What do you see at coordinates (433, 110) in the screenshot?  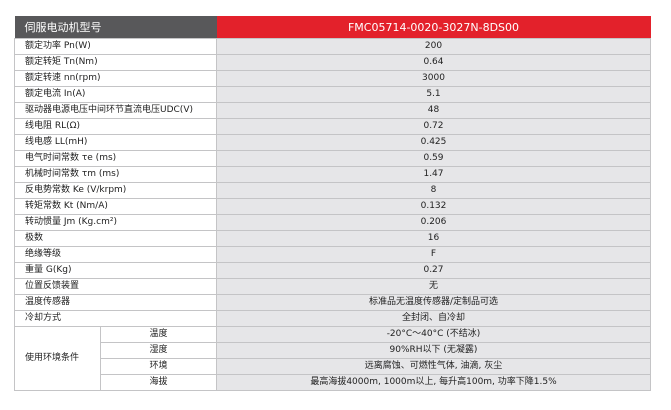 I see `spec-value: 48` at bounding box center [433, 110].